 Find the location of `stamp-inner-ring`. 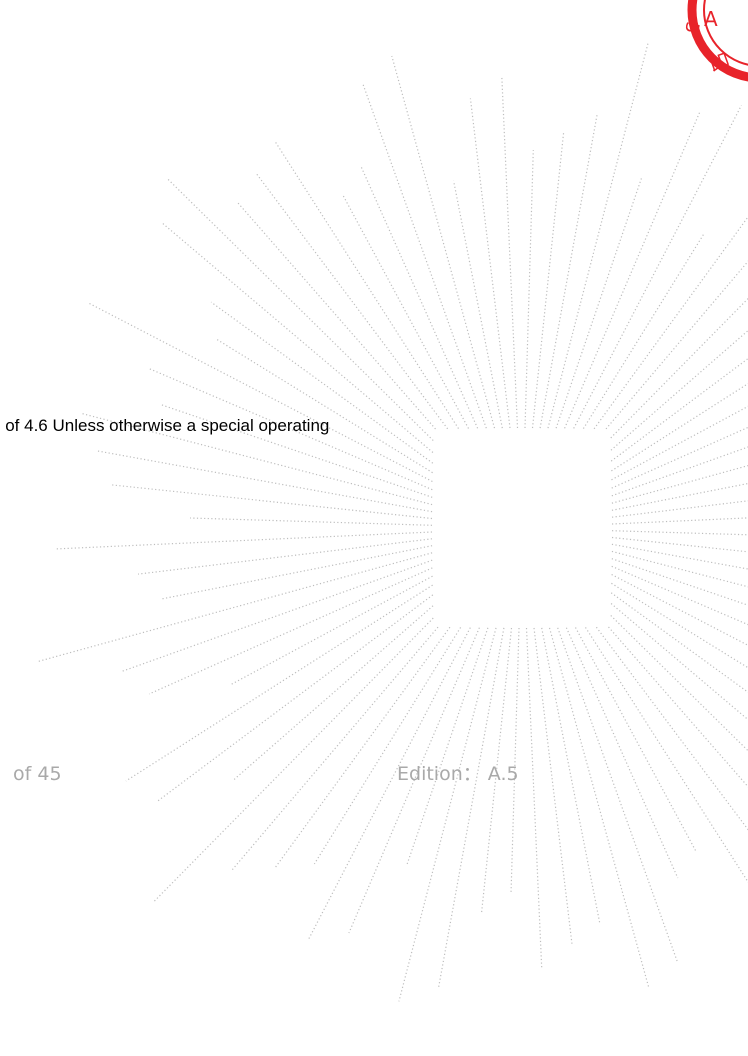

stamp-inner-ring is located at coordinates (725, 33).